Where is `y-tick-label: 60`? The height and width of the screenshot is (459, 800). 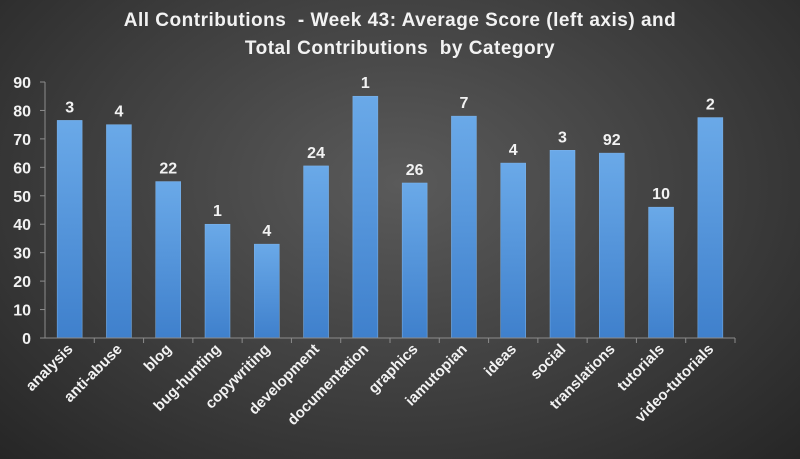 y-tick-label: 60 is located at coordinates (22, 168).